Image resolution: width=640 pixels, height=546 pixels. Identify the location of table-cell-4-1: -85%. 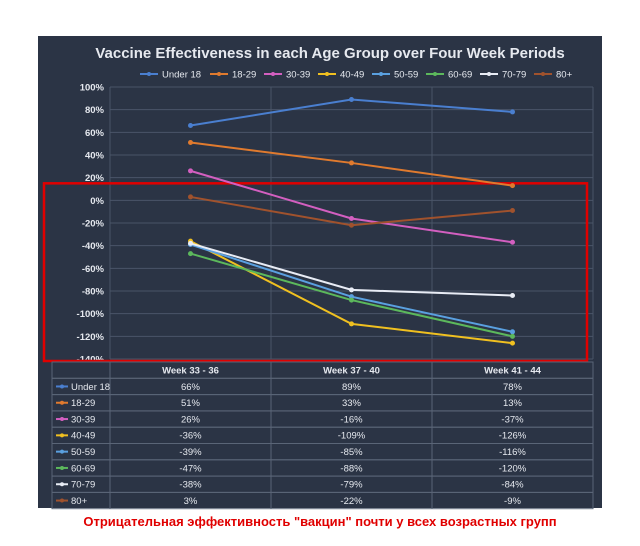
(351, 452).